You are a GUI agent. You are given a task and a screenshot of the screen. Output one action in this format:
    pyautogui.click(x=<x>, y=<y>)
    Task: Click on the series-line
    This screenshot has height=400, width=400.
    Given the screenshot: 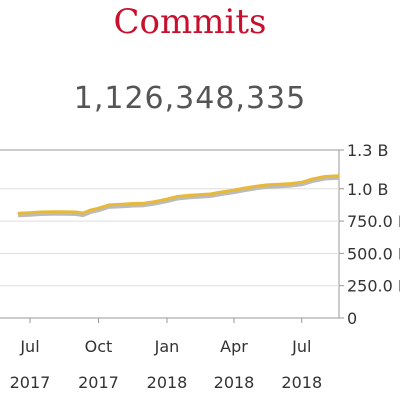 What is the action you would take?
    pyautogui.click(x=179, y=194)
    